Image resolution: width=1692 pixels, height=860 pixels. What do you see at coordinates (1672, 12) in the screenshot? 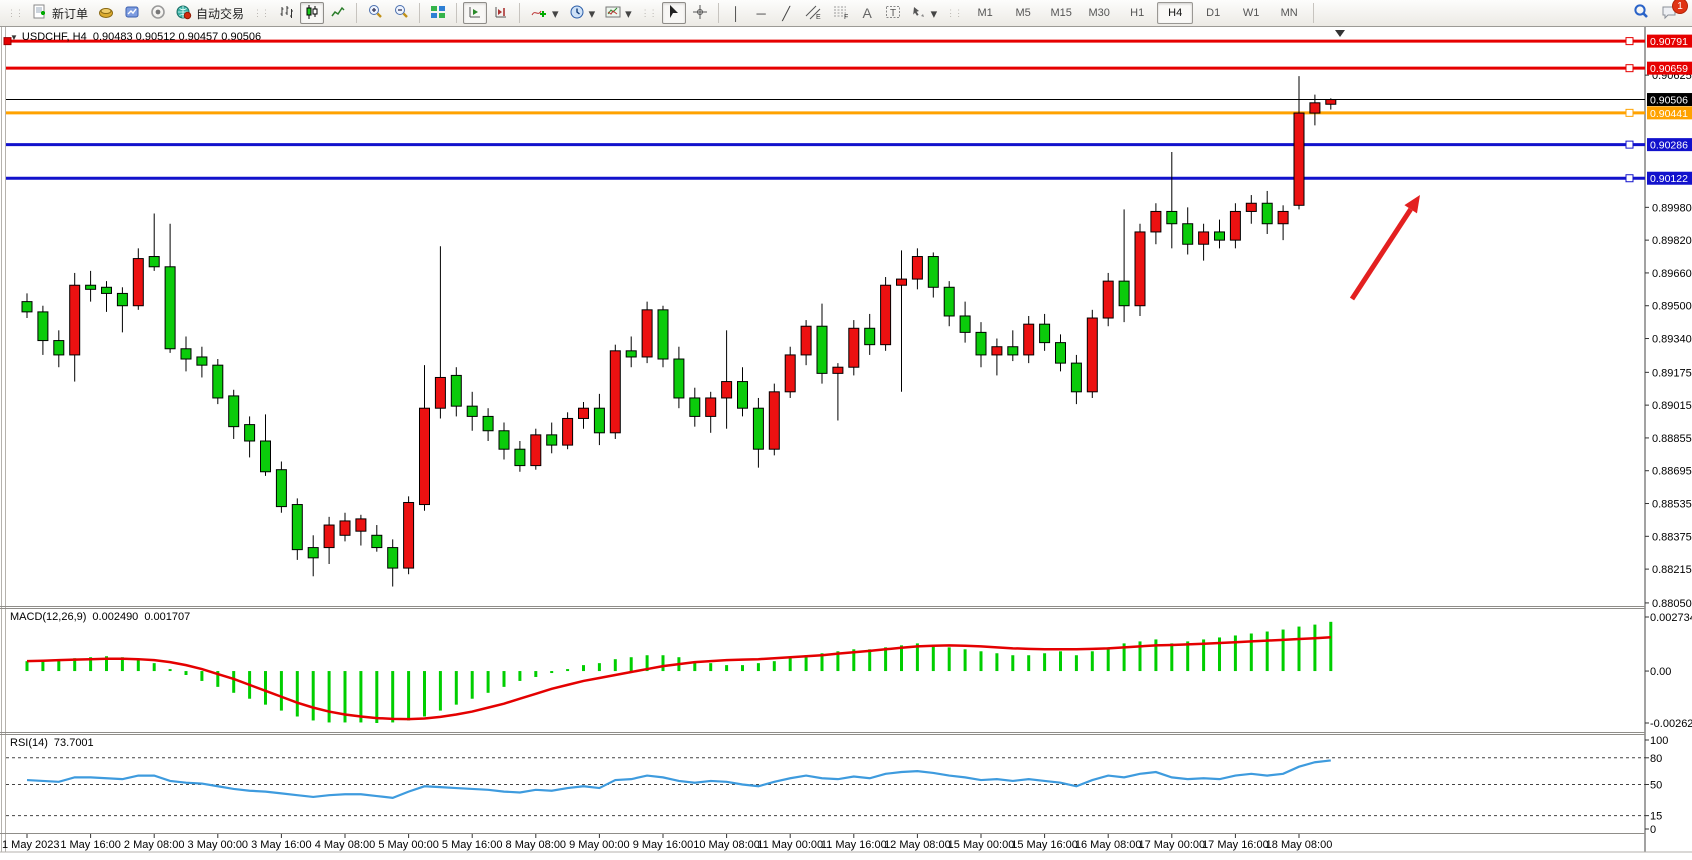
I see `notifications-button: 1` at bounding box center [1672, 12].